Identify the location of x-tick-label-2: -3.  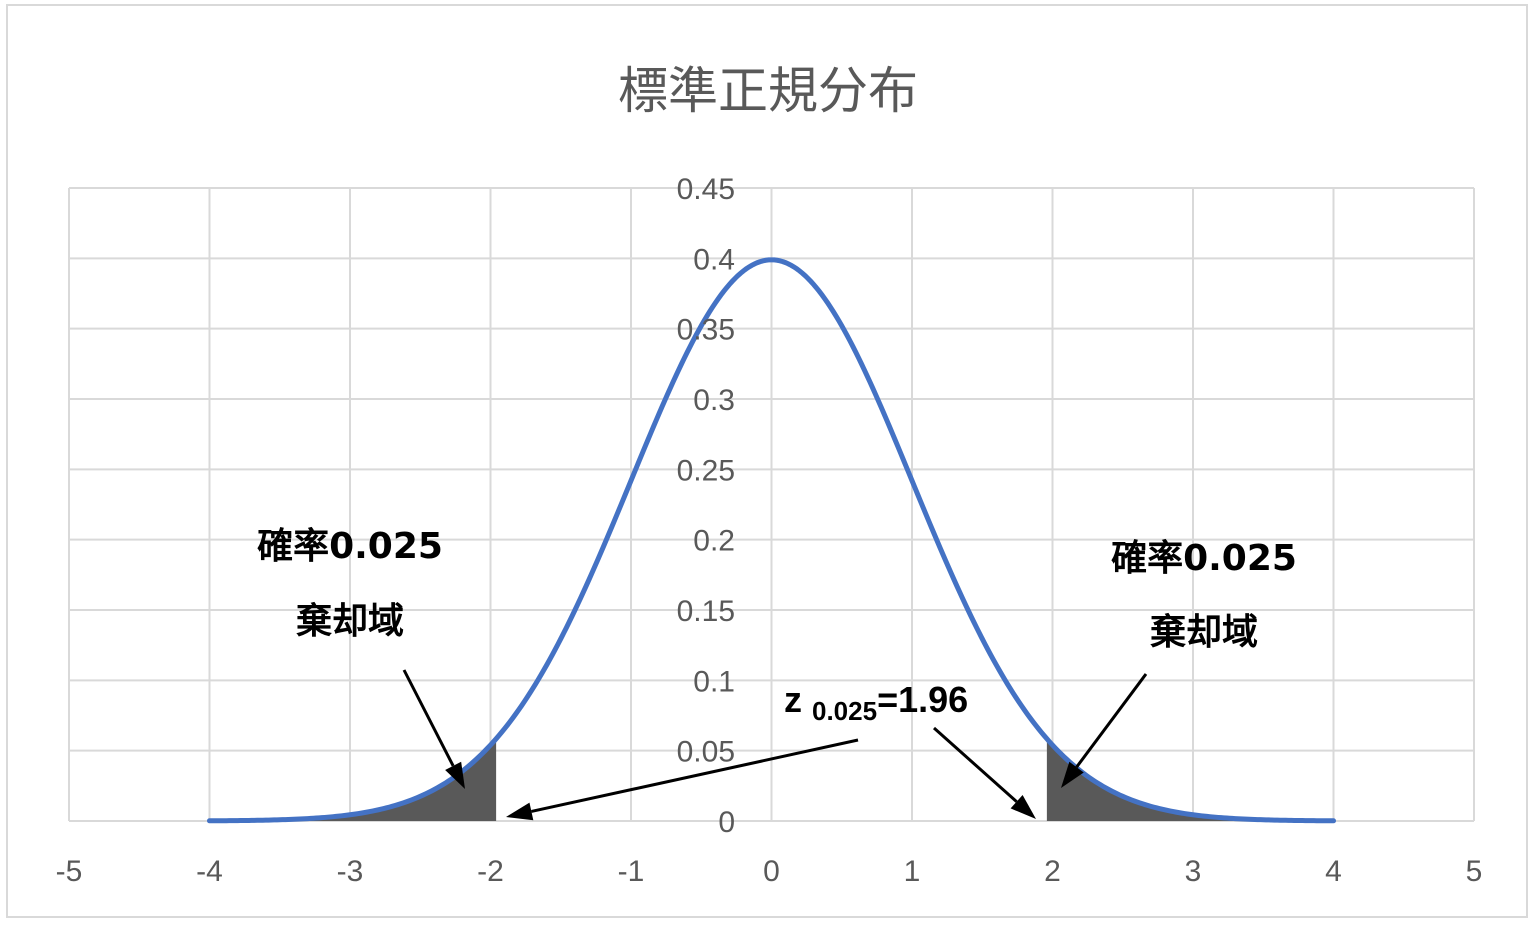
(350, 871).